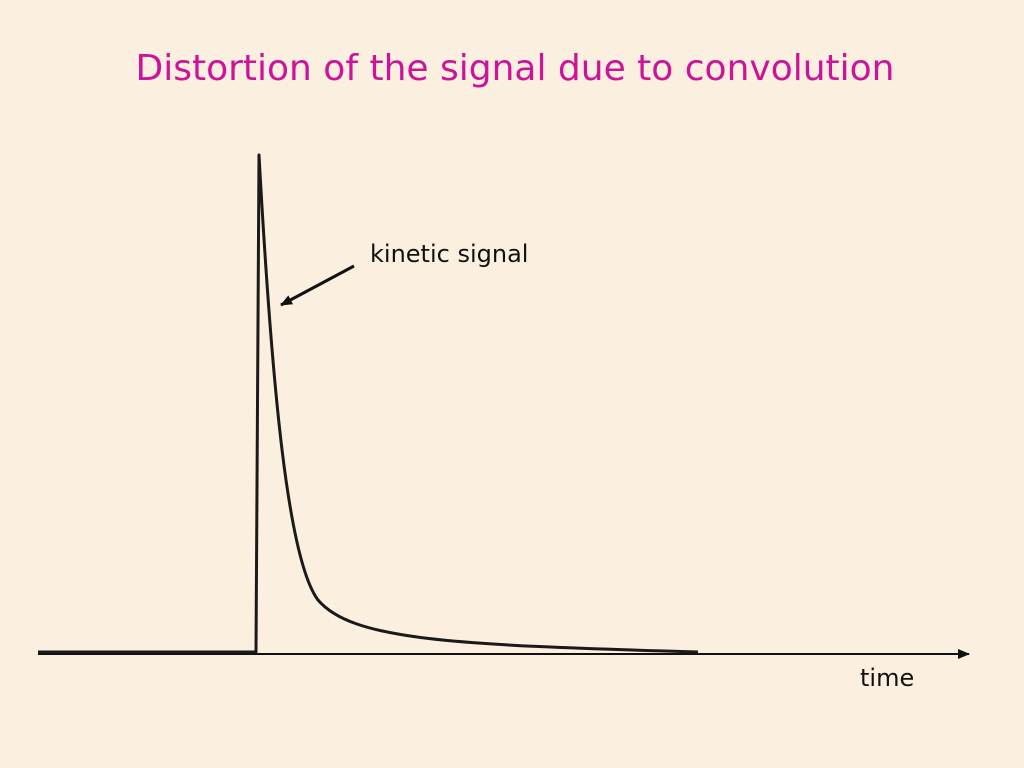 This screenshot has height=768, width=1024. I want to click on axis-label: time, so click(887, 678).